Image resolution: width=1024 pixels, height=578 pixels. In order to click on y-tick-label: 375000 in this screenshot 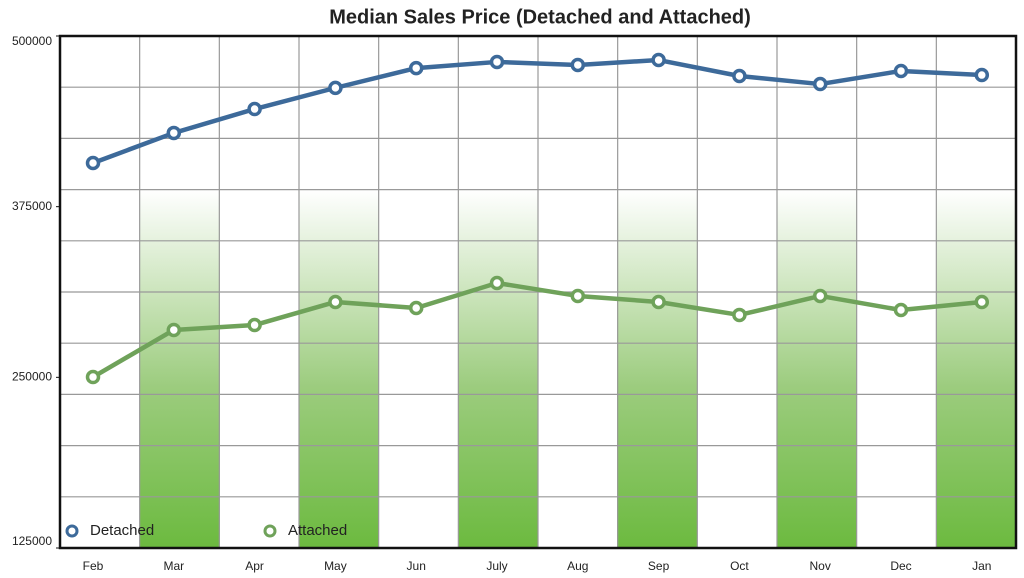, I will do `click(32, 206)`.